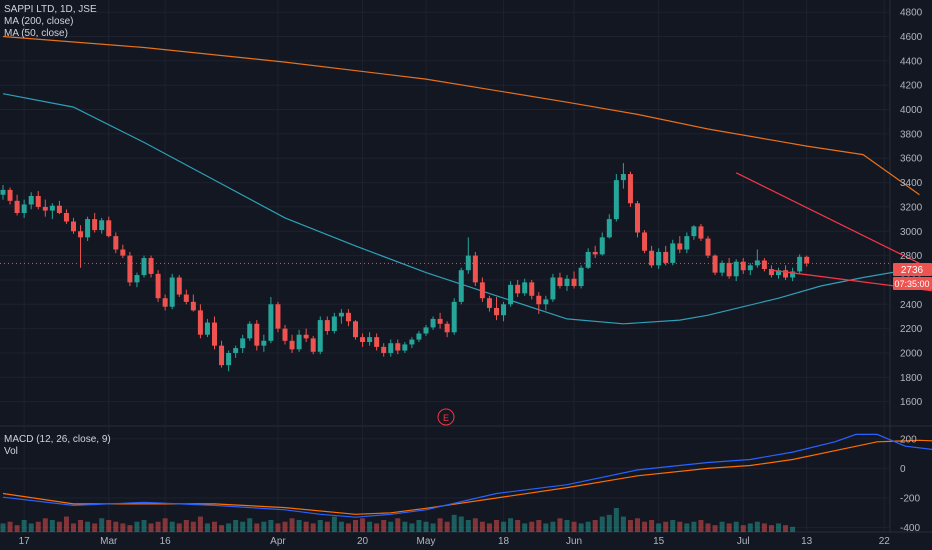 The image size is (932, 550). What do you see at coordinates (911, 207) in the screenshot?
I see `price-tick-label: 3200` at bounding box center [911, 207].